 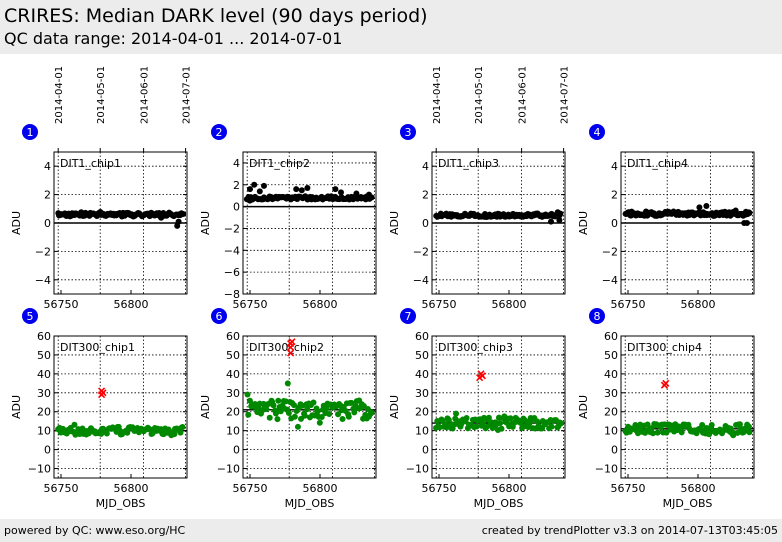 I want to click on date-tick-label: 2014-05-01, so click(x=101, y=95).